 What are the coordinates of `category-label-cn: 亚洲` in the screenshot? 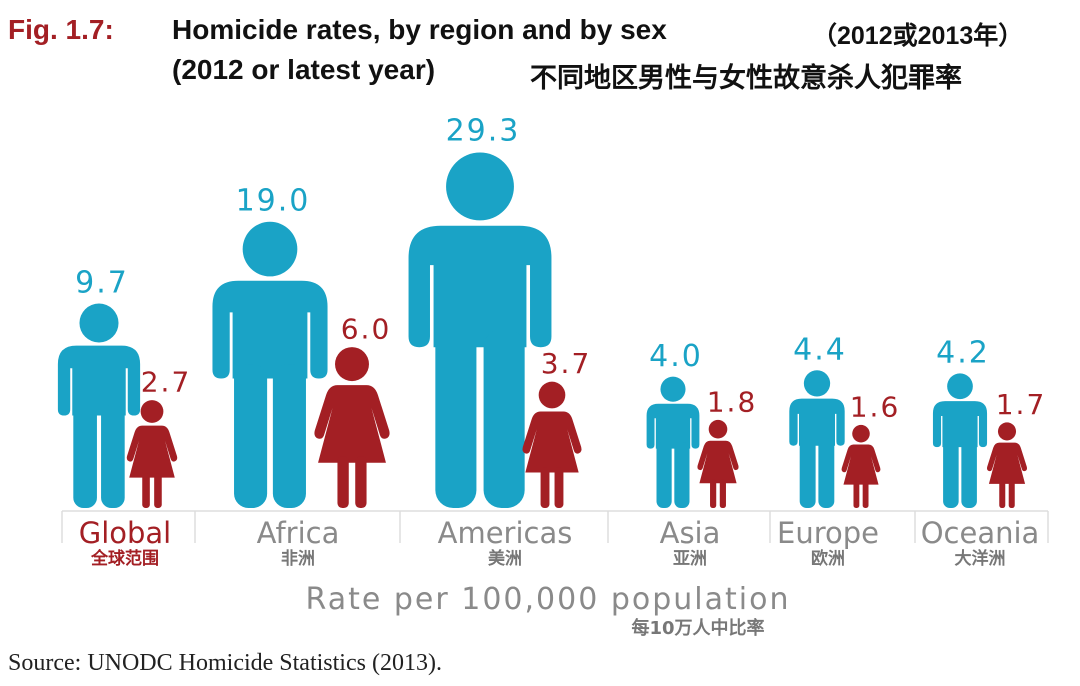 It's located at (690, 559).